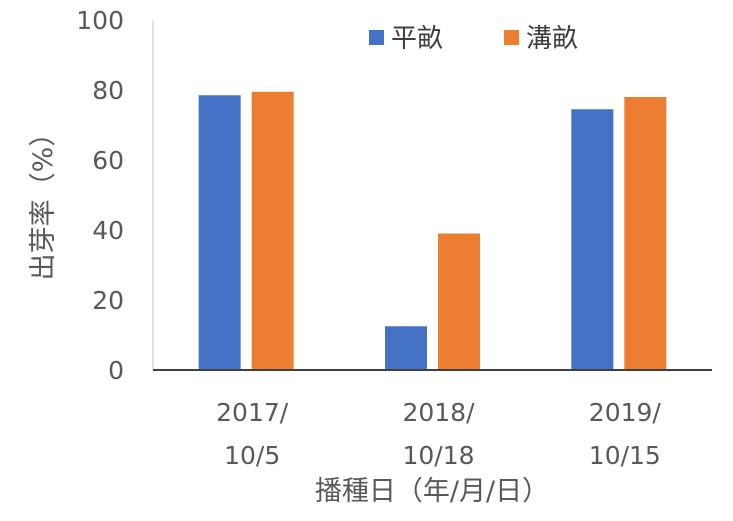 Image resolution: width=733 pixels, height=521 pixels. I want to click on x-tick-label: 2017/, so click(252, 412).